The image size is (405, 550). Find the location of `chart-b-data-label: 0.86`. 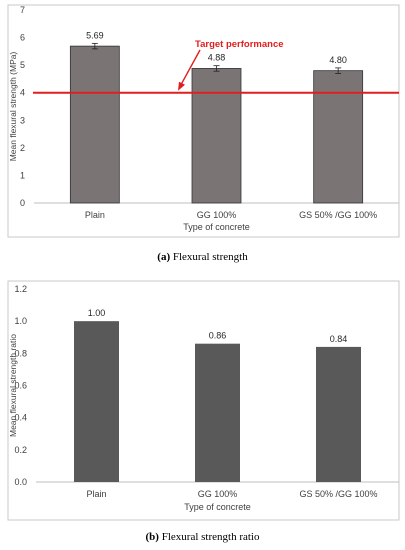

chart-b-data-label: 0.86 is located at coordinates (218, 336).